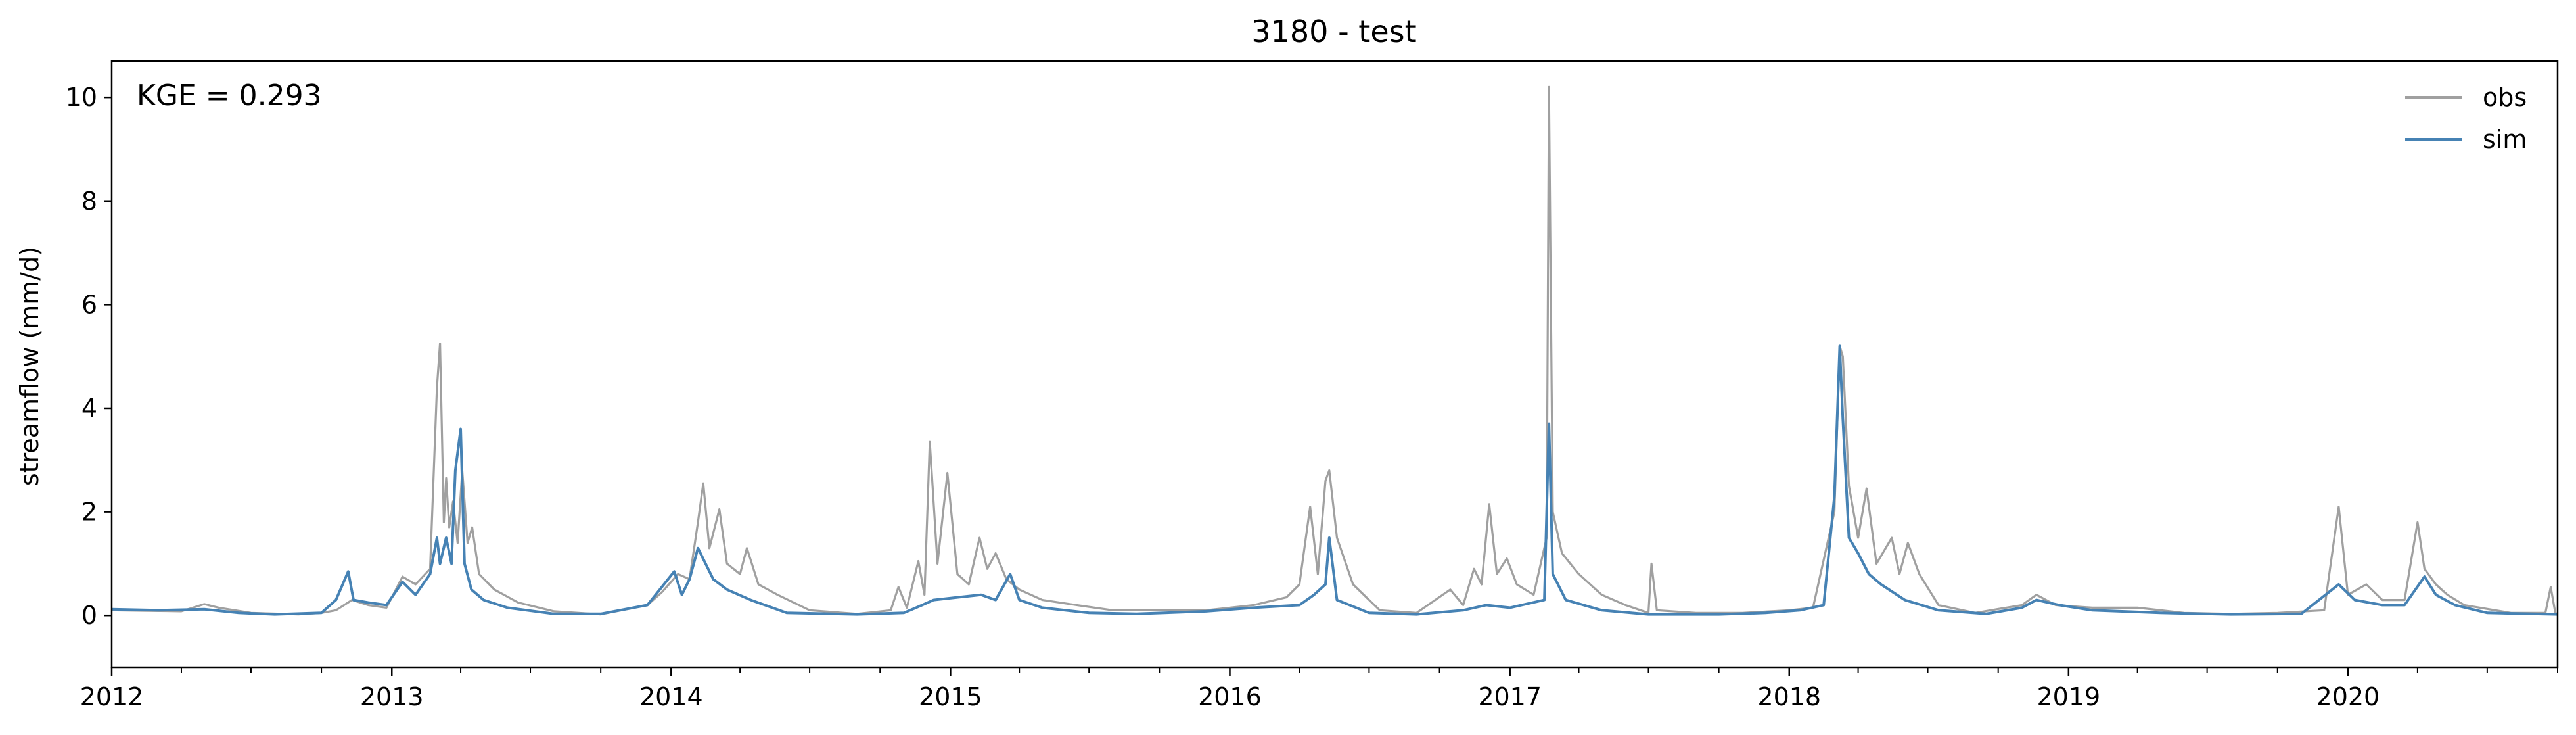 This screenshot has width=2576, height=735. What do you see at coordinates (82, 97) in the screenshot?
I see `y-tick-label: 10` at bounding box center [82, 97].